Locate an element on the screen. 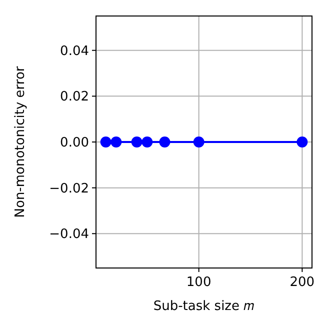 The width and height of the screenshot is (332, 332). x-tick-label: 200 is located at coordinates (302, 282).